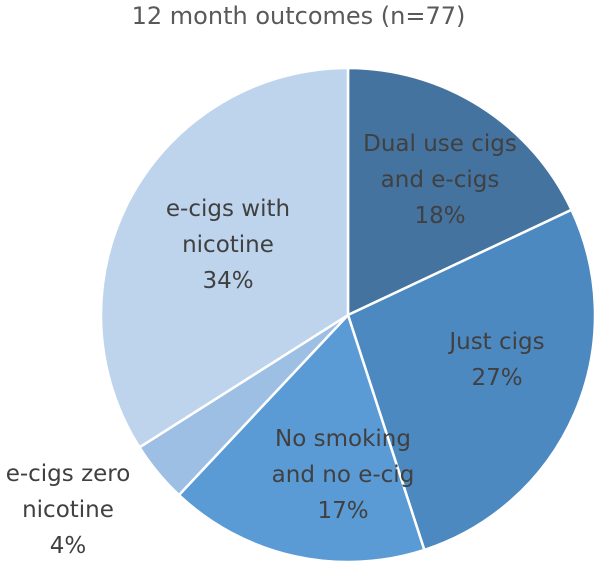  I want to click on value-label: 4%, so click(68, 546).